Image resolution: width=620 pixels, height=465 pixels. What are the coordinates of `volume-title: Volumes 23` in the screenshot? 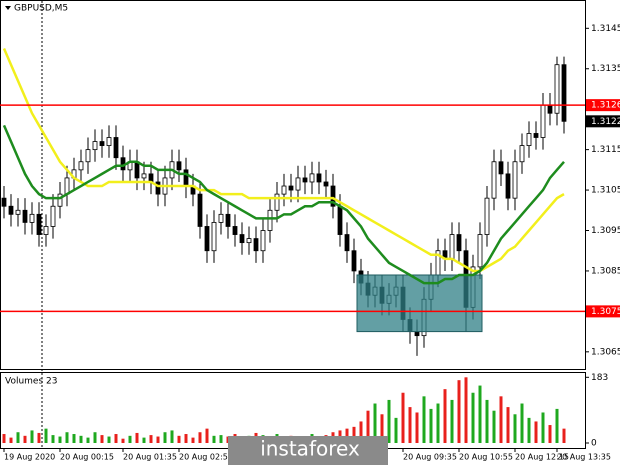 It's located at (31, 382).